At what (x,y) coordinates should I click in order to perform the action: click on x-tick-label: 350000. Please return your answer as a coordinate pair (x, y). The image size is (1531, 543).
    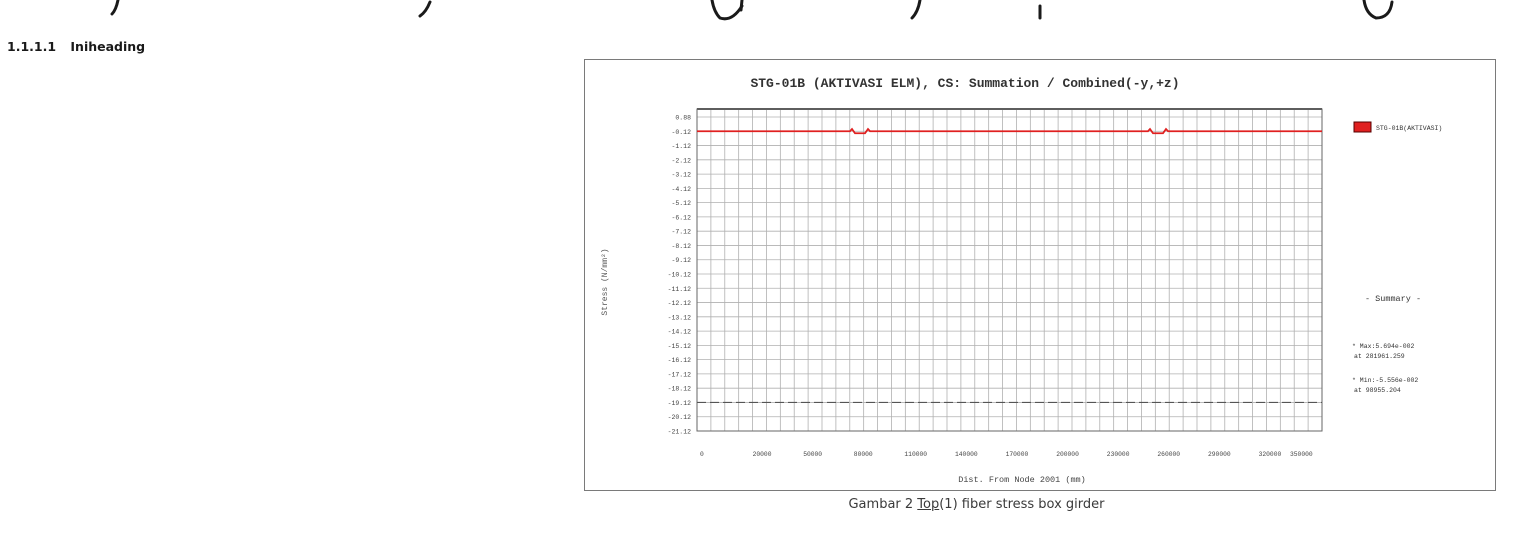
    Looking at the image, I should click on (1301, 454).